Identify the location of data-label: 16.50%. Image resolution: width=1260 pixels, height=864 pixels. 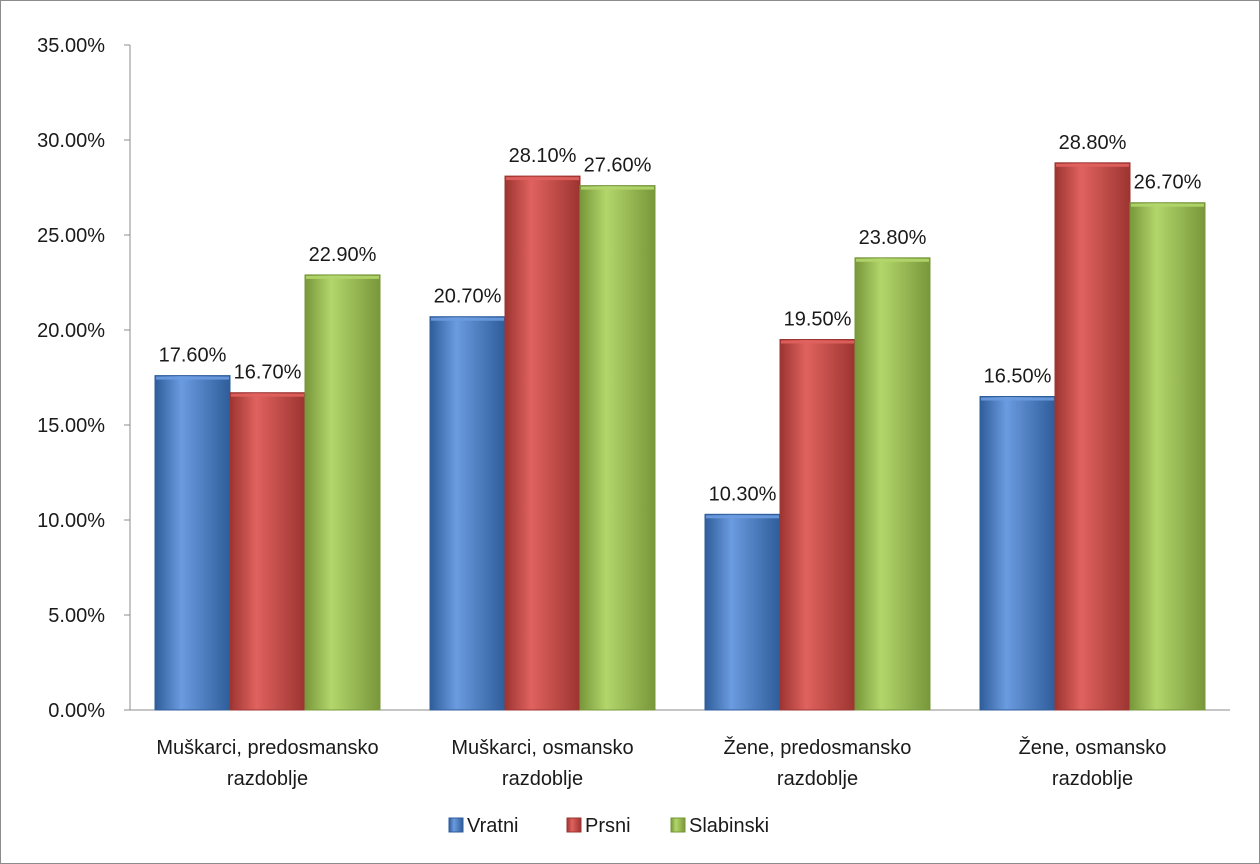
(1018, 377).